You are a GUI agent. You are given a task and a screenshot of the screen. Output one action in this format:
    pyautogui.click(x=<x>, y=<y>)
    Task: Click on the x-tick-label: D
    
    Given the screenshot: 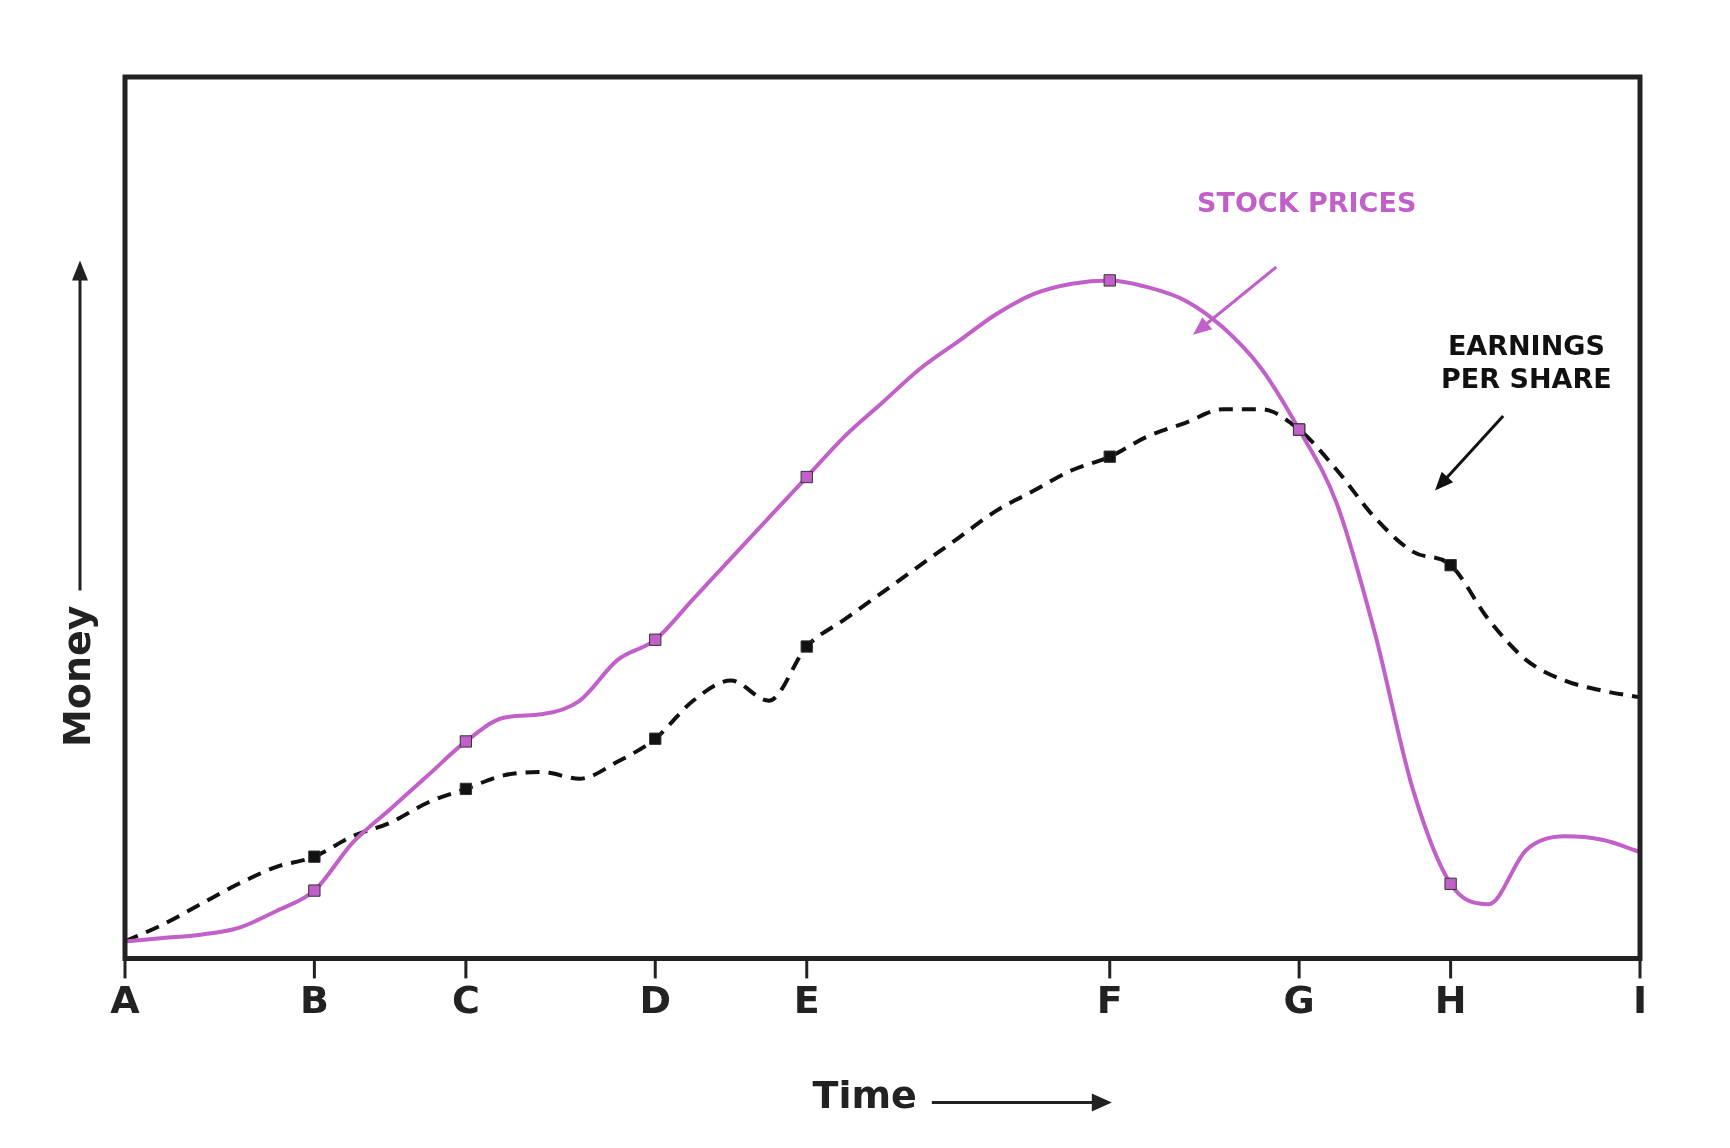 What is the action you would take?
    pyautogui.click(x=655, y=1000)
    